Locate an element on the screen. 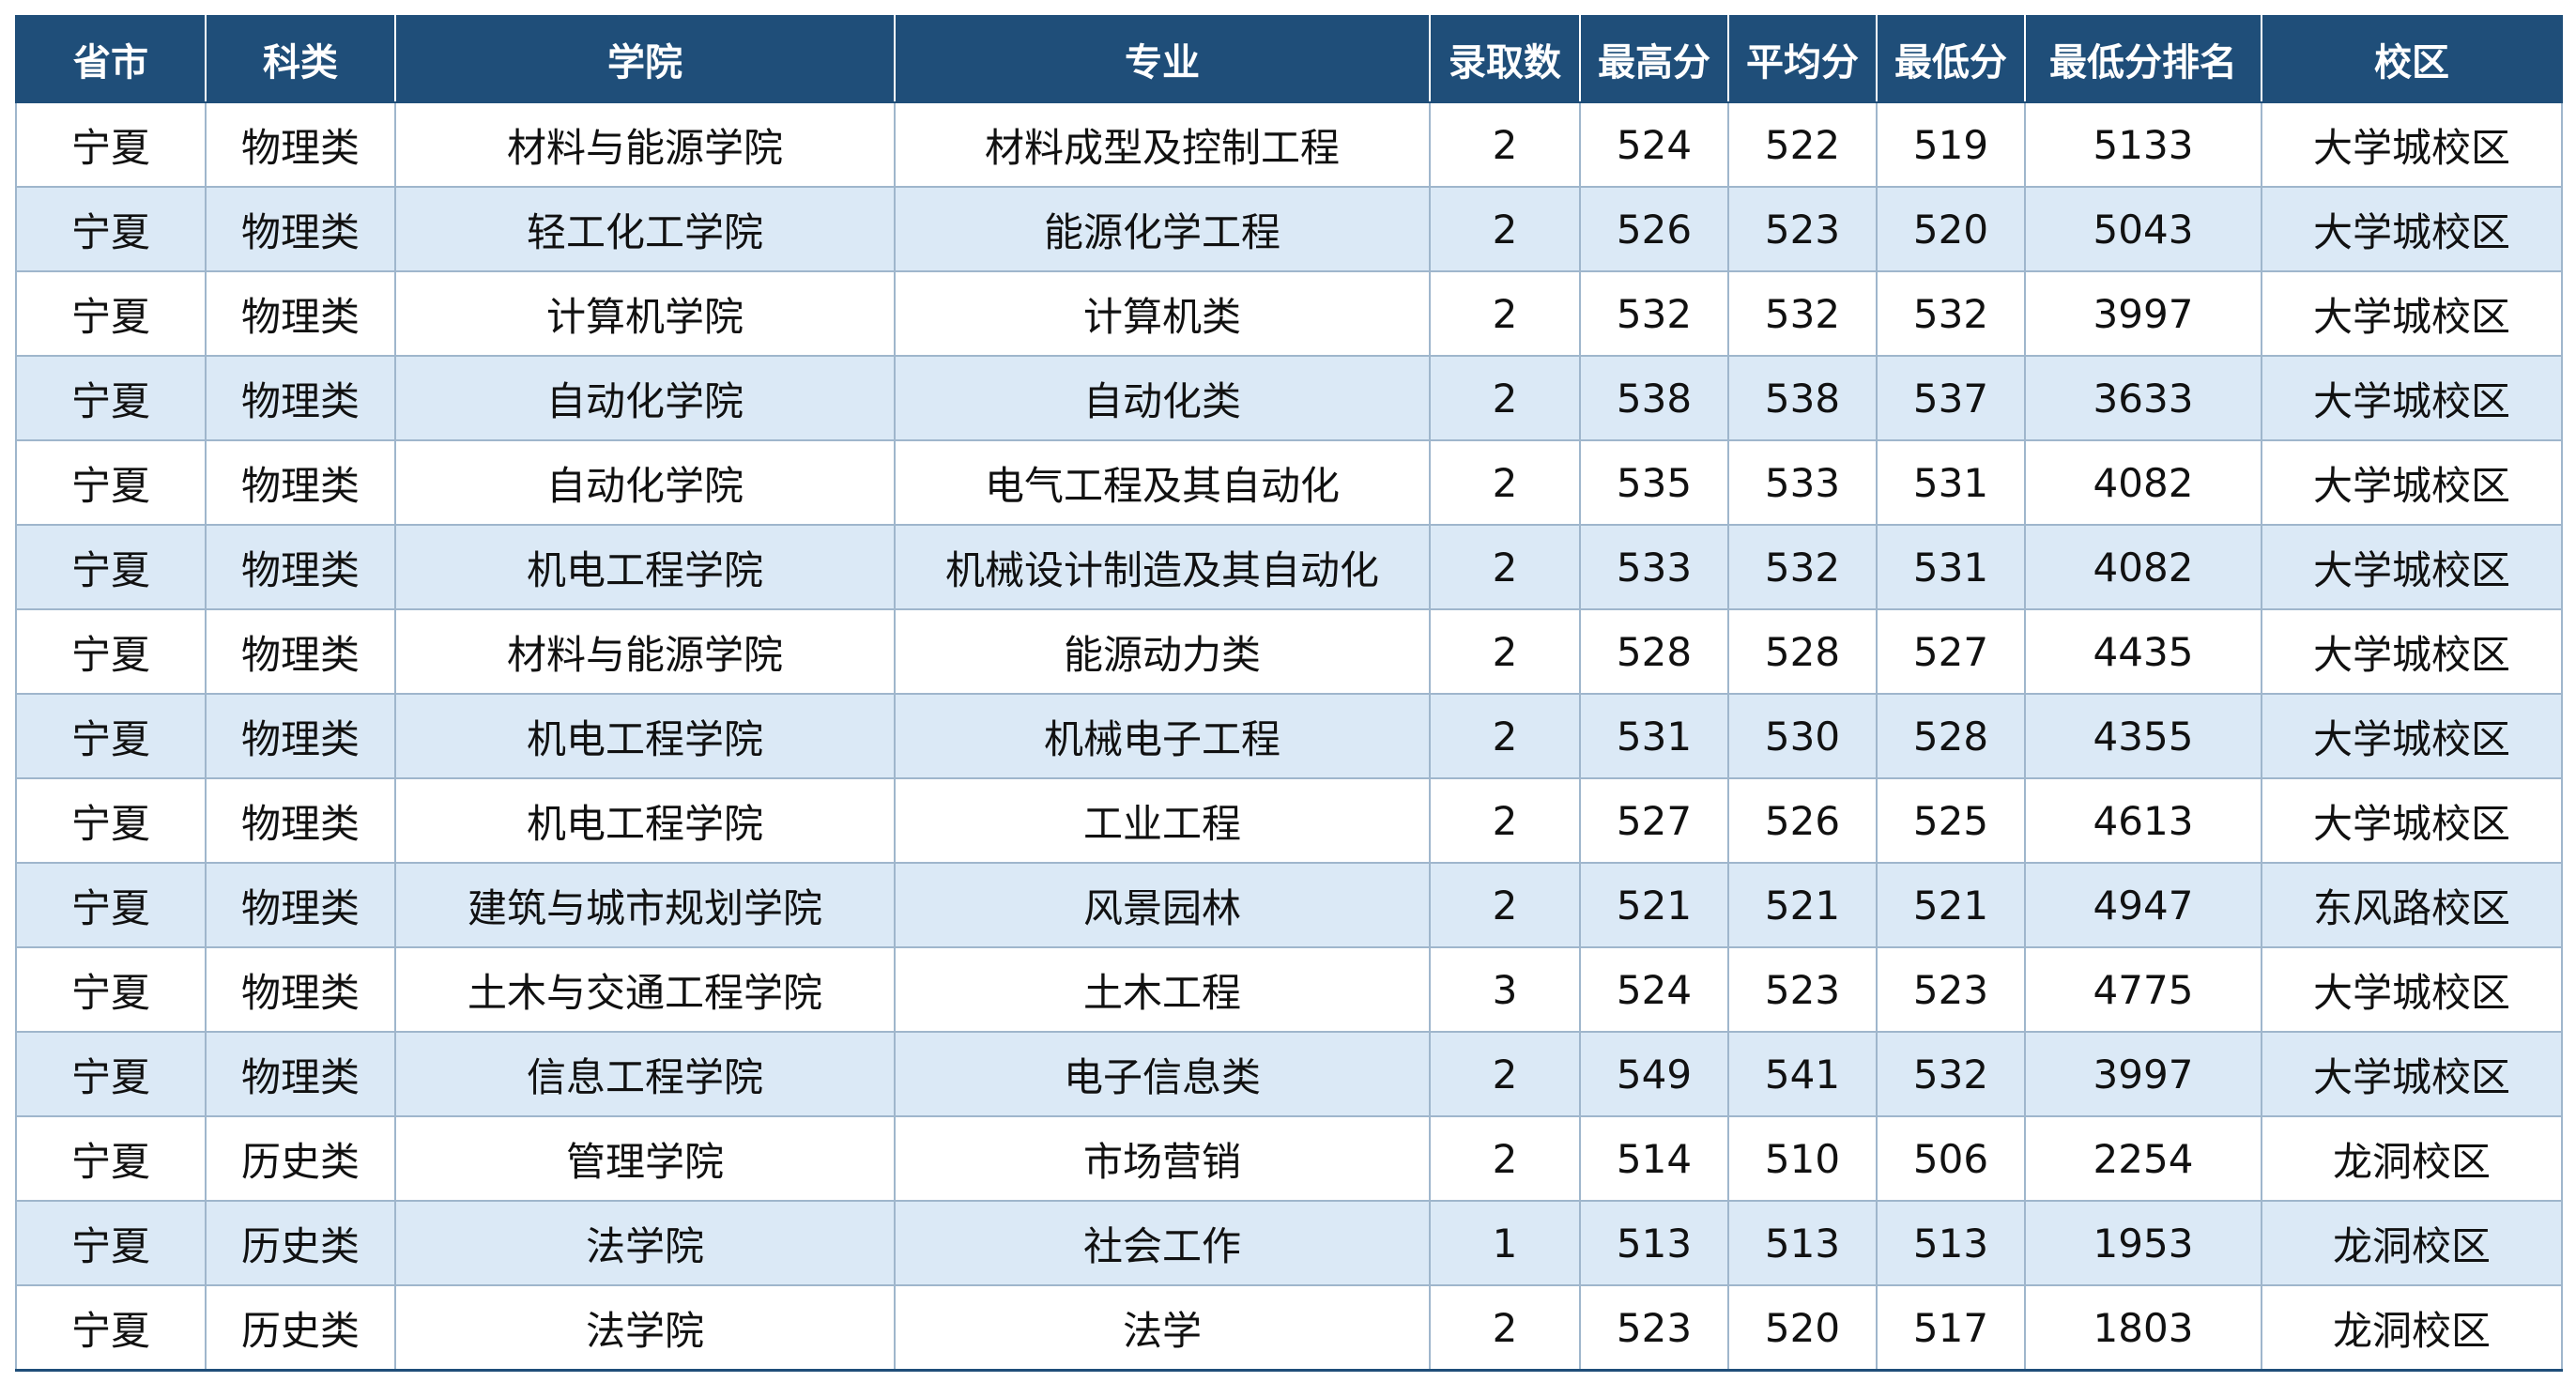 The height and width of the screenshot is (1382, 2576). table-row: 宁夏 物理类 信息工程学院 电子信息类 2 549 541 532 3997 大学城校区 is located at coordinates (1289, 1074).